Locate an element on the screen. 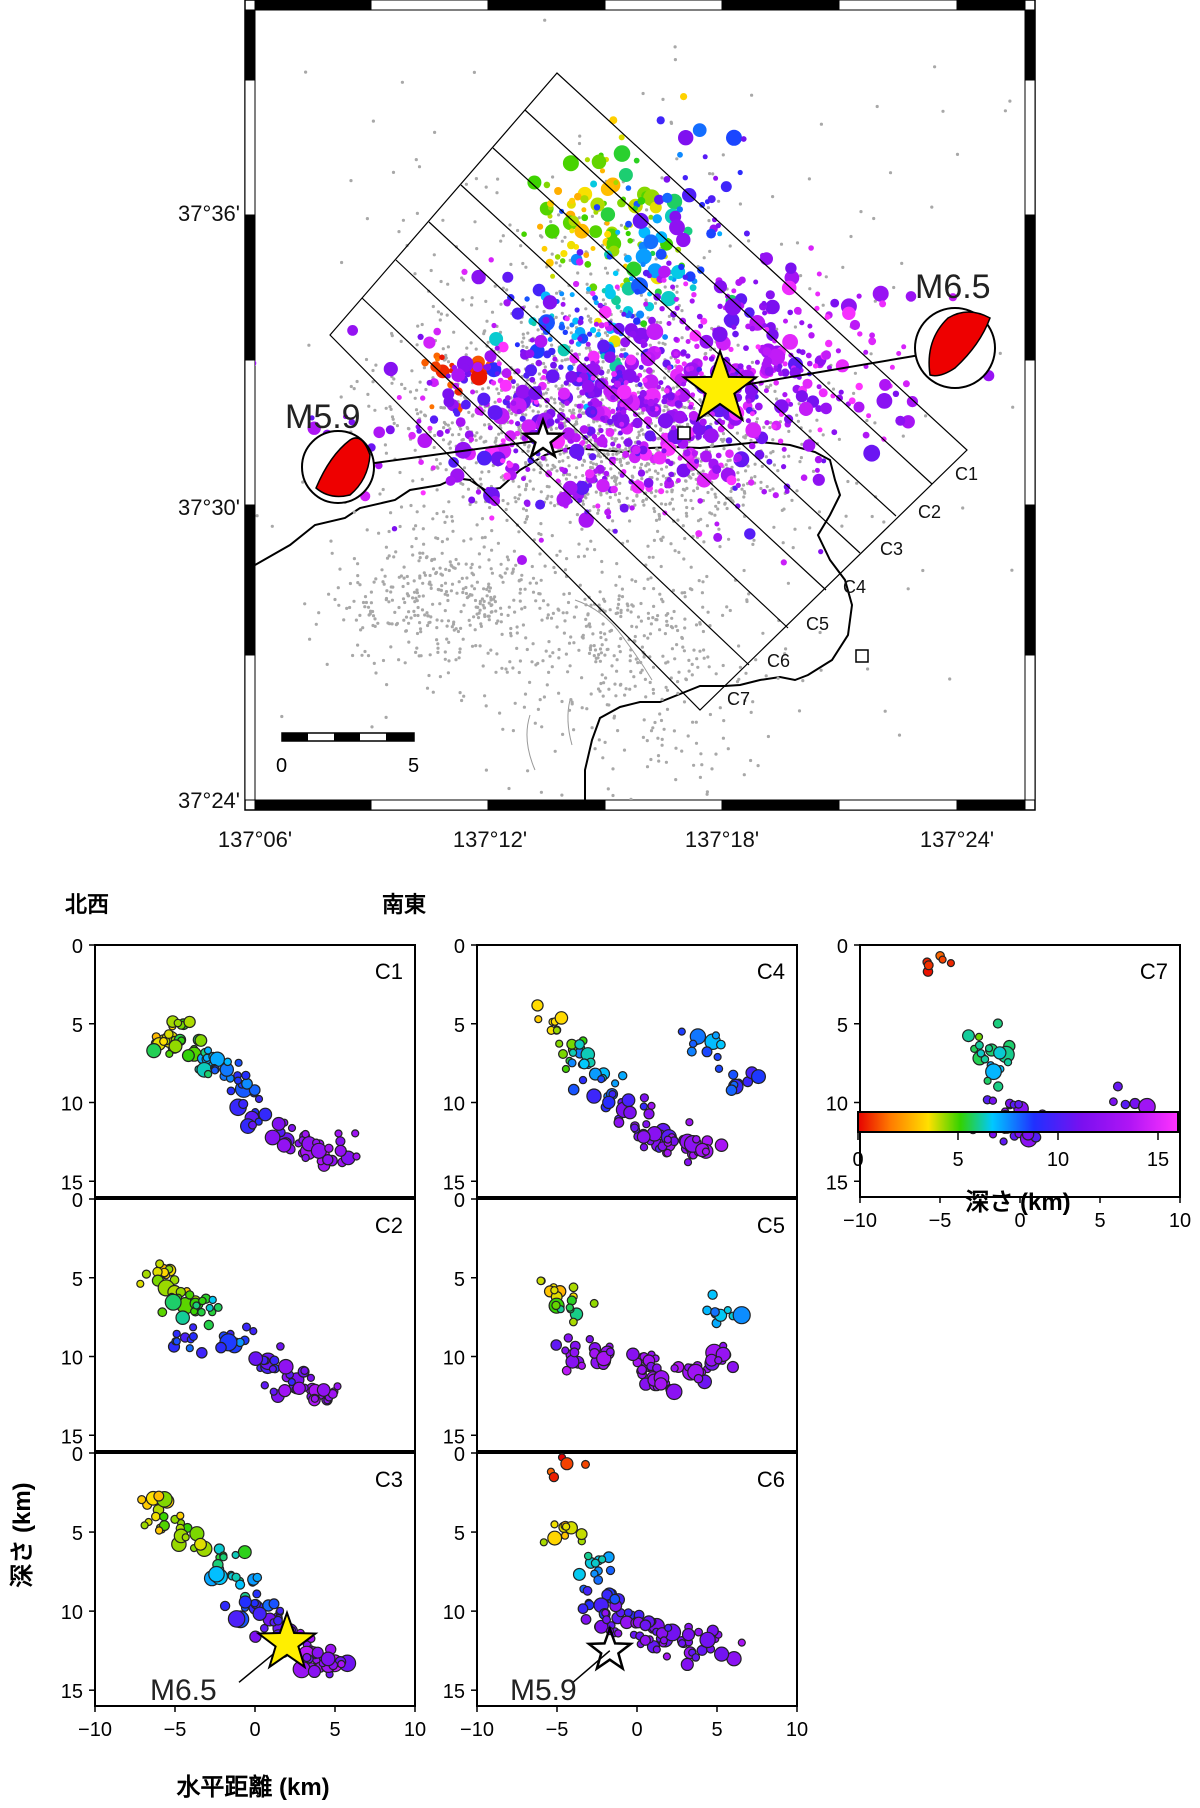 This screenshot has width=1200, height=1808. depth-tick-label: 5 is located at coordinates (459, 1280).